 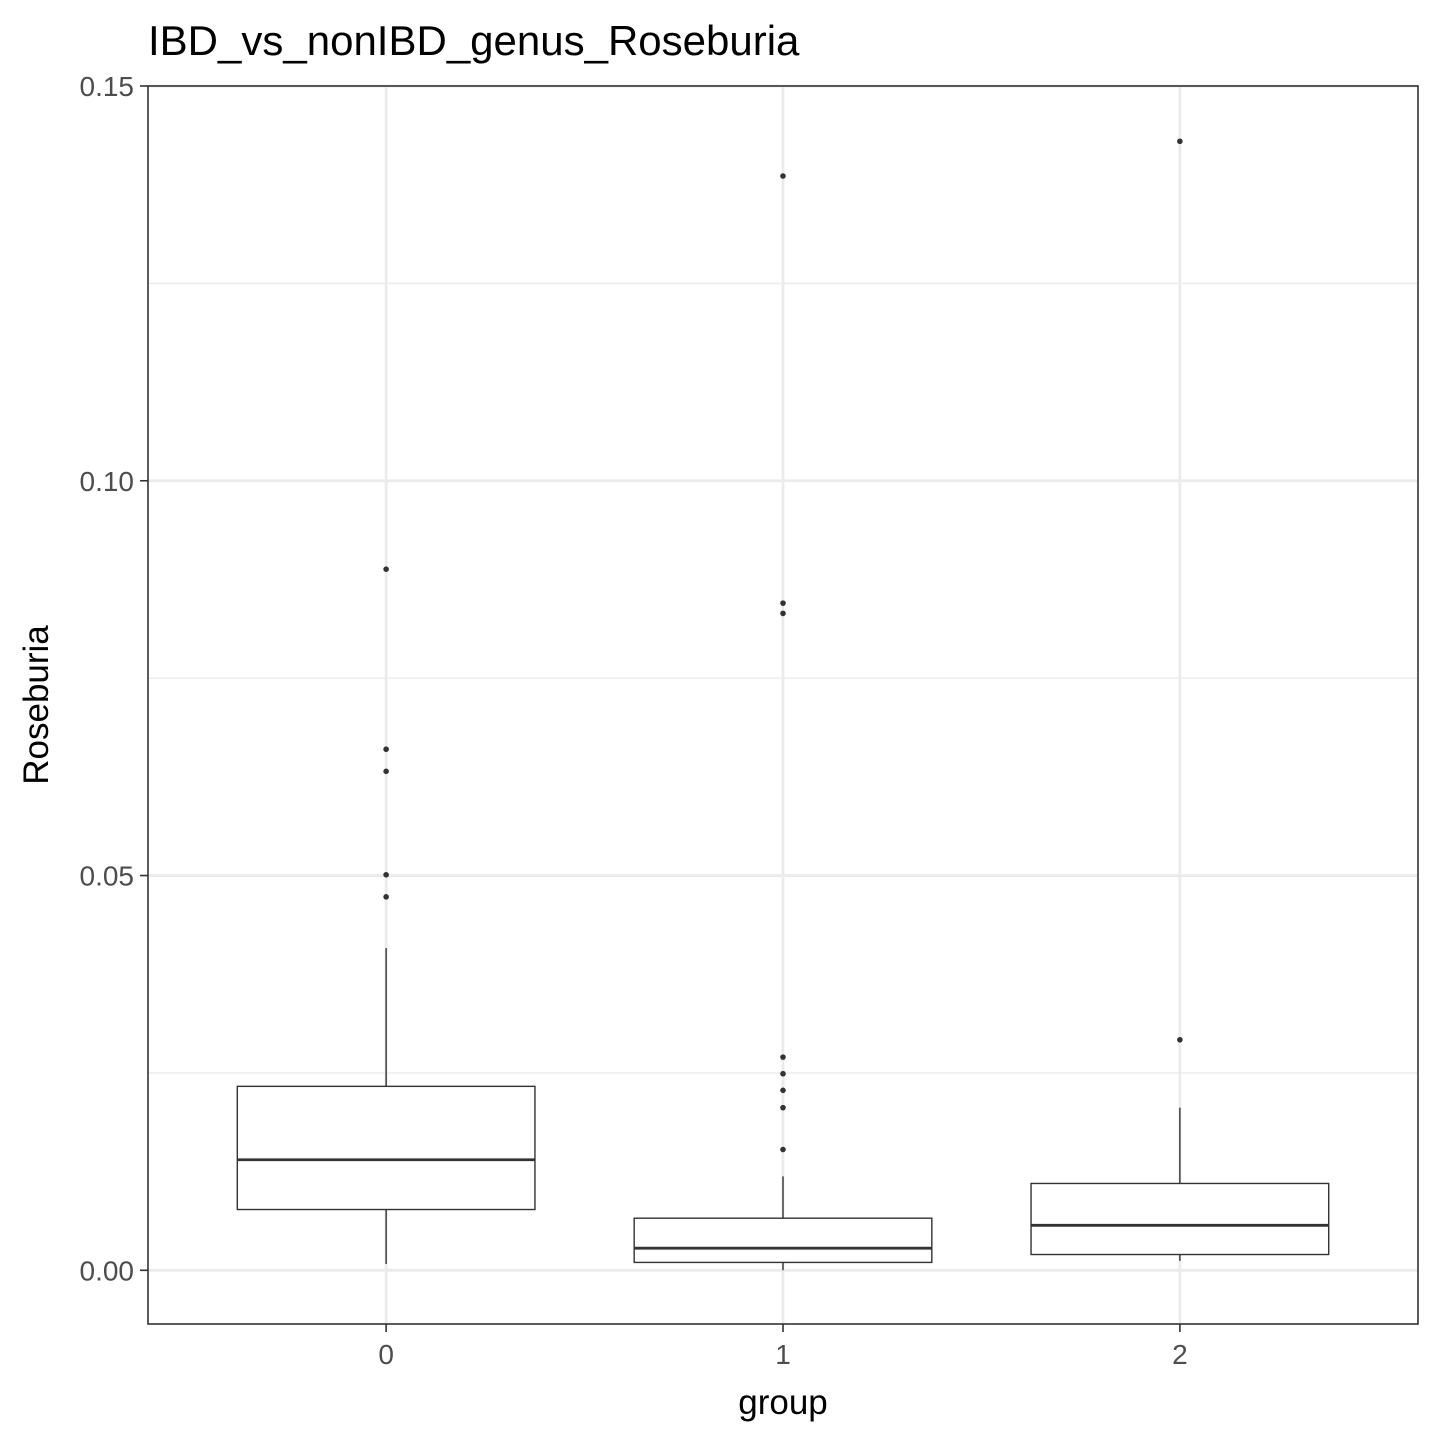 I want to click on y-tick-label: 0.10, so click(x=107, y=481).